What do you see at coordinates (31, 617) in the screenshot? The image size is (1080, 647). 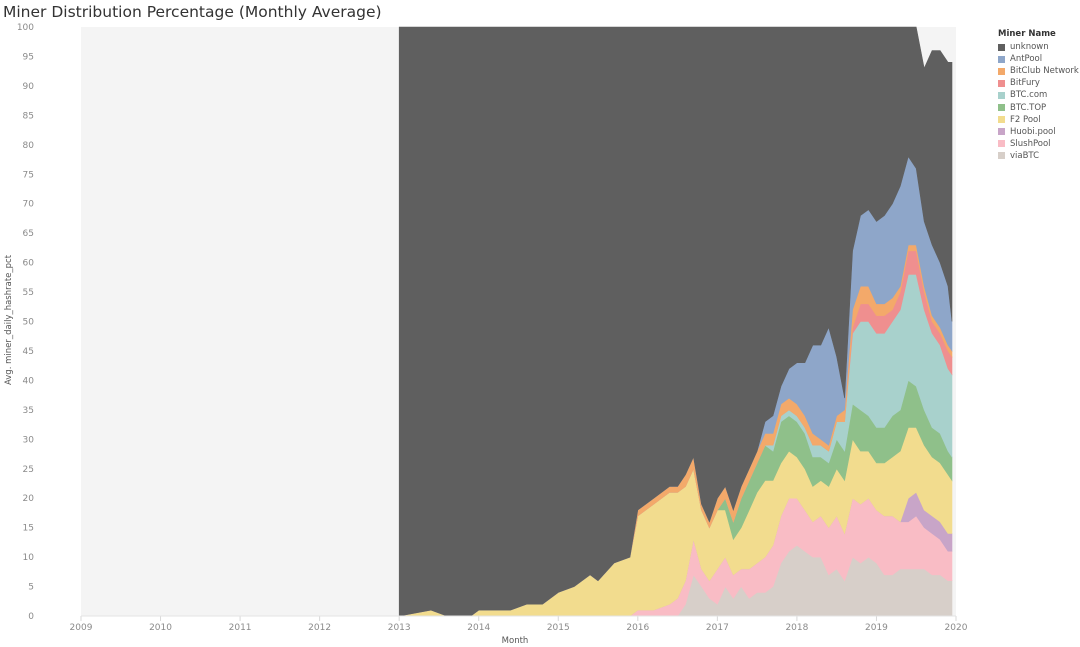 I see `y-tick-label: 0` at bounding box center [31, 617].